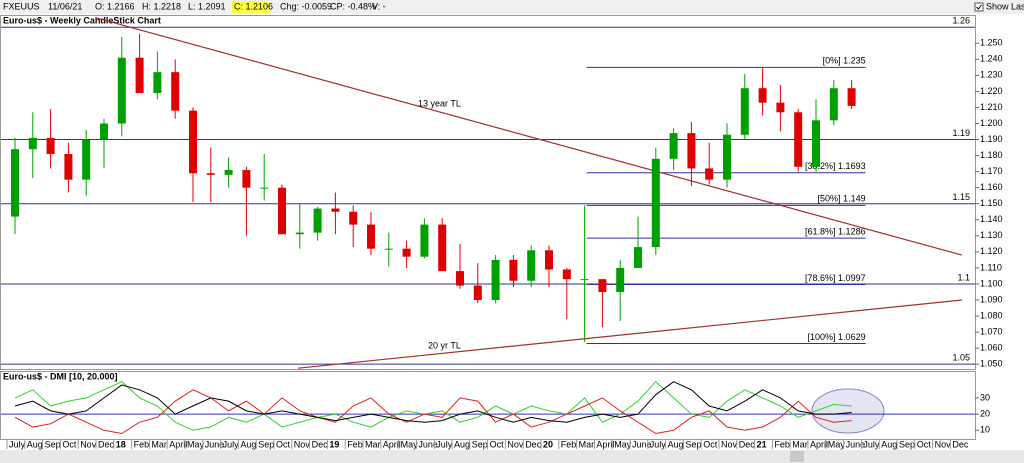 The width and height of the screenshot is (1024, 463). Describe the element at coordinates (334, 444) in the screenshot. I see `x-tick-label: 19` at that location.